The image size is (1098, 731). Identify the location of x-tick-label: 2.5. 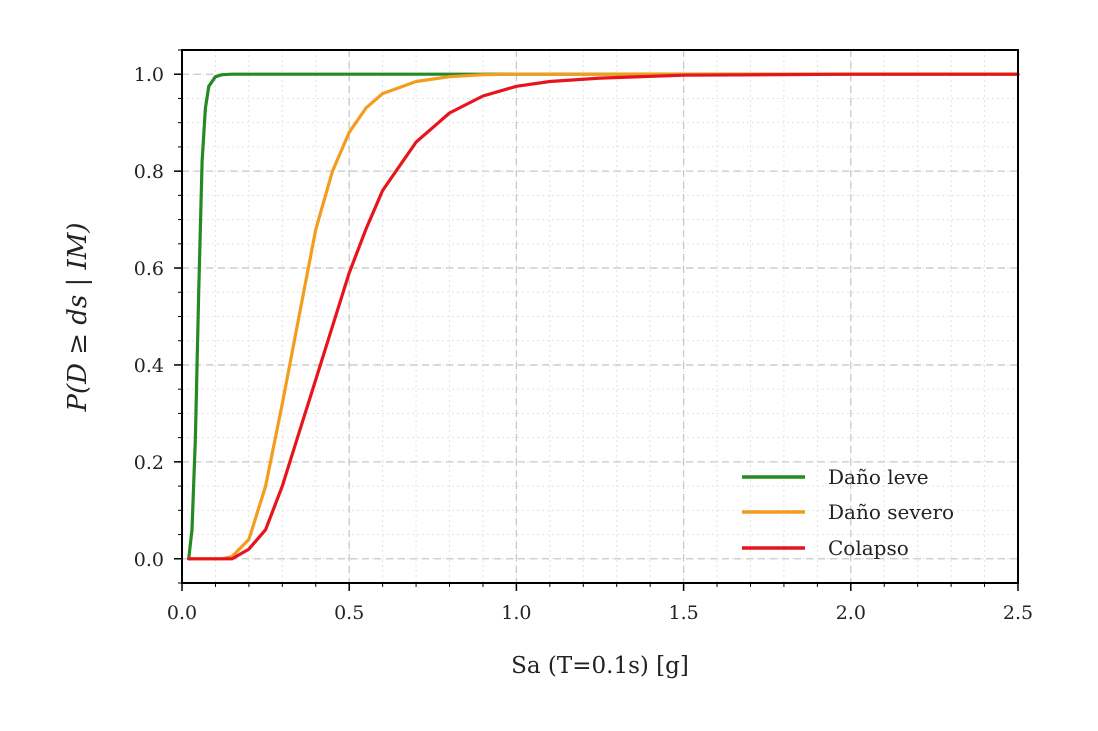
(1018, 613).